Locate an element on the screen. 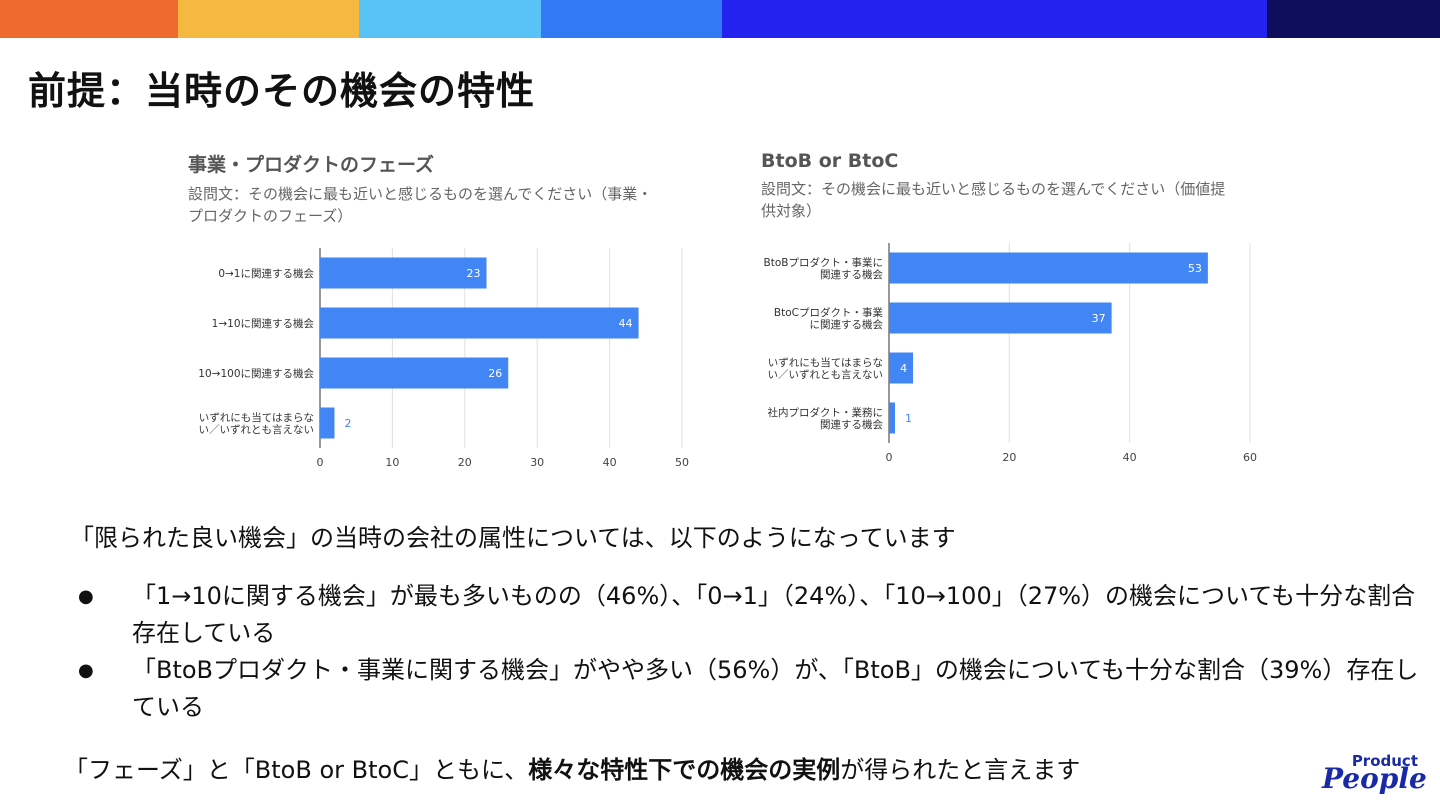  data-label: 53 is located at coordinates (1195, 268).